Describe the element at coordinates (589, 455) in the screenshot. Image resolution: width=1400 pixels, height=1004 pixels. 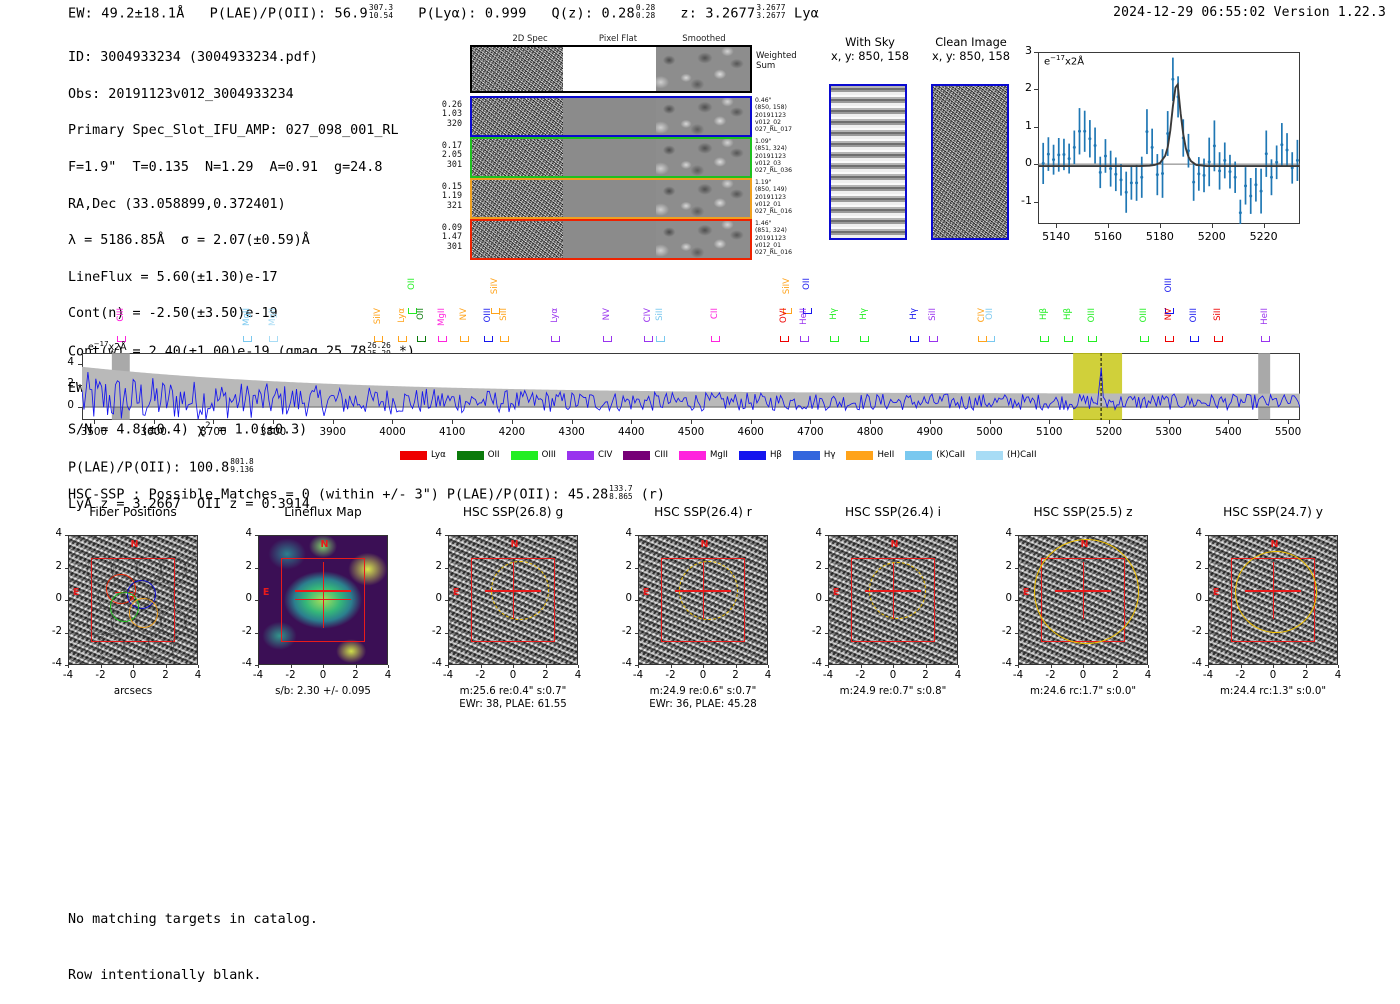
I see `spectrum-legend-item: CIV` at that location.